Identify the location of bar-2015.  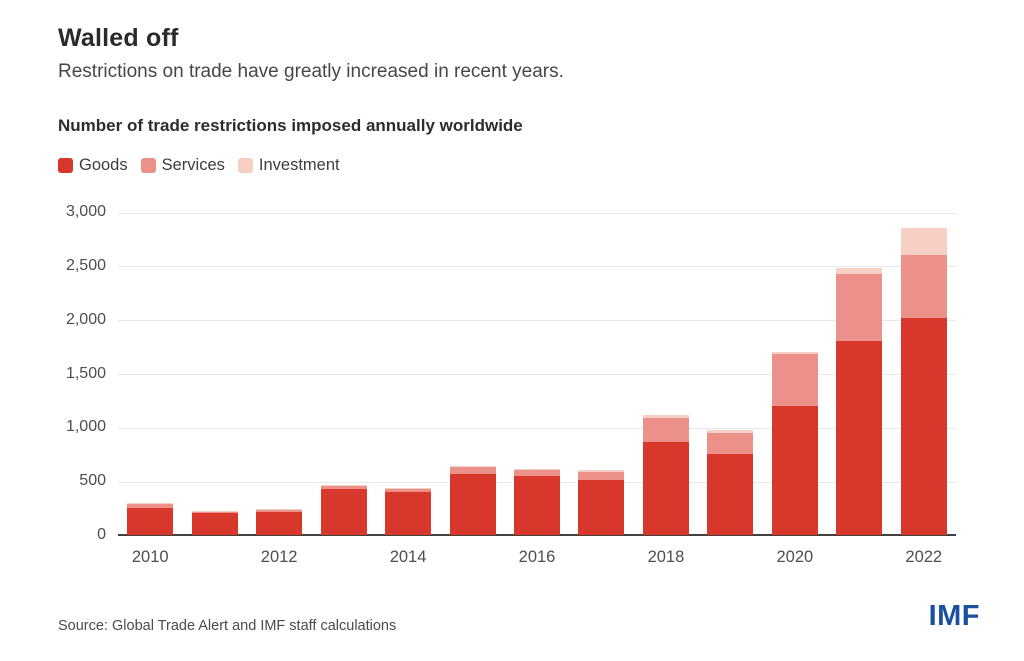
(472, 500).